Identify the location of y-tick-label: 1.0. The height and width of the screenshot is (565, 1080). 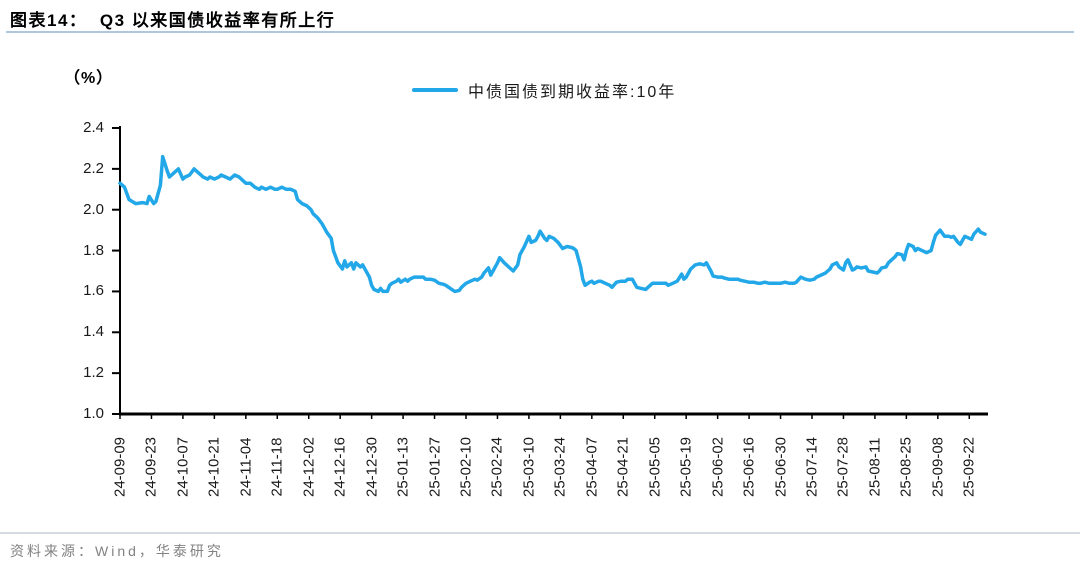
(93, 413).